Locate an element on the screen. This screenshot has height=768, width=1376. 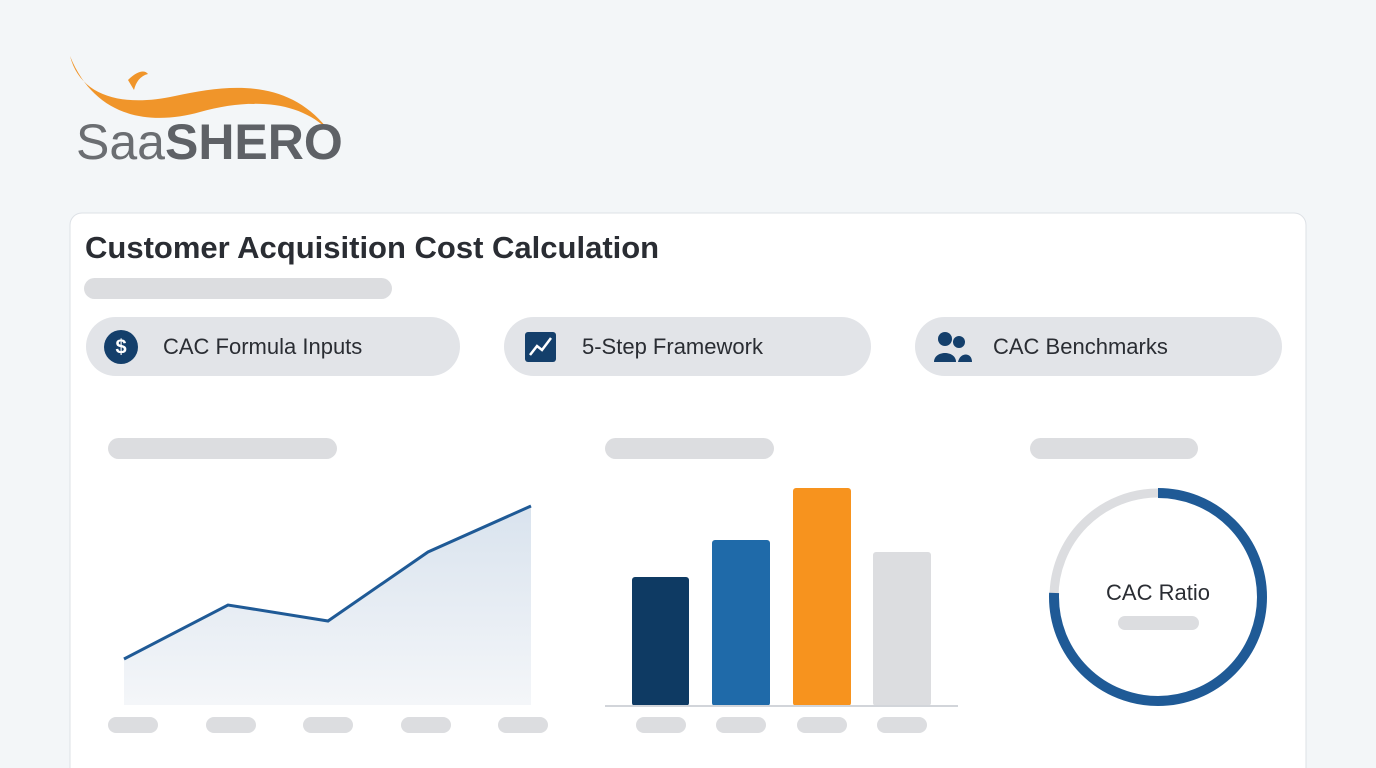
logo: SaaSHERO is located at coordinates (206, 113).